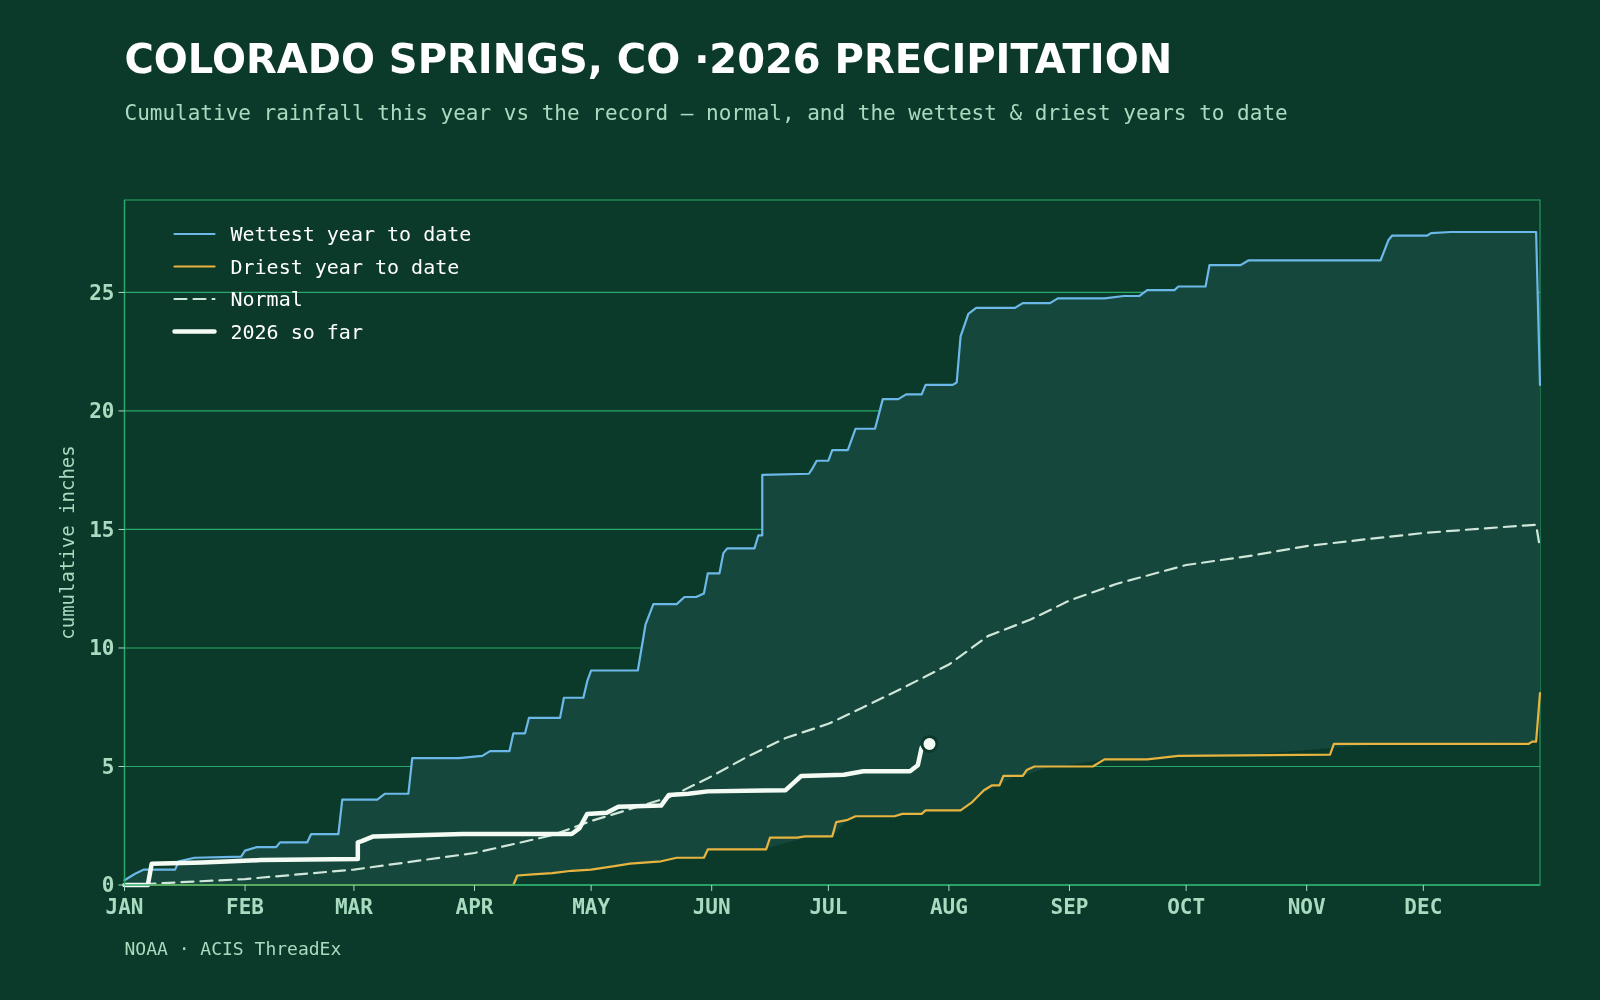 The width and height of the screenshot is (1600, 1000). I want to click on x-tick-label: JAN, so click(124, 907).